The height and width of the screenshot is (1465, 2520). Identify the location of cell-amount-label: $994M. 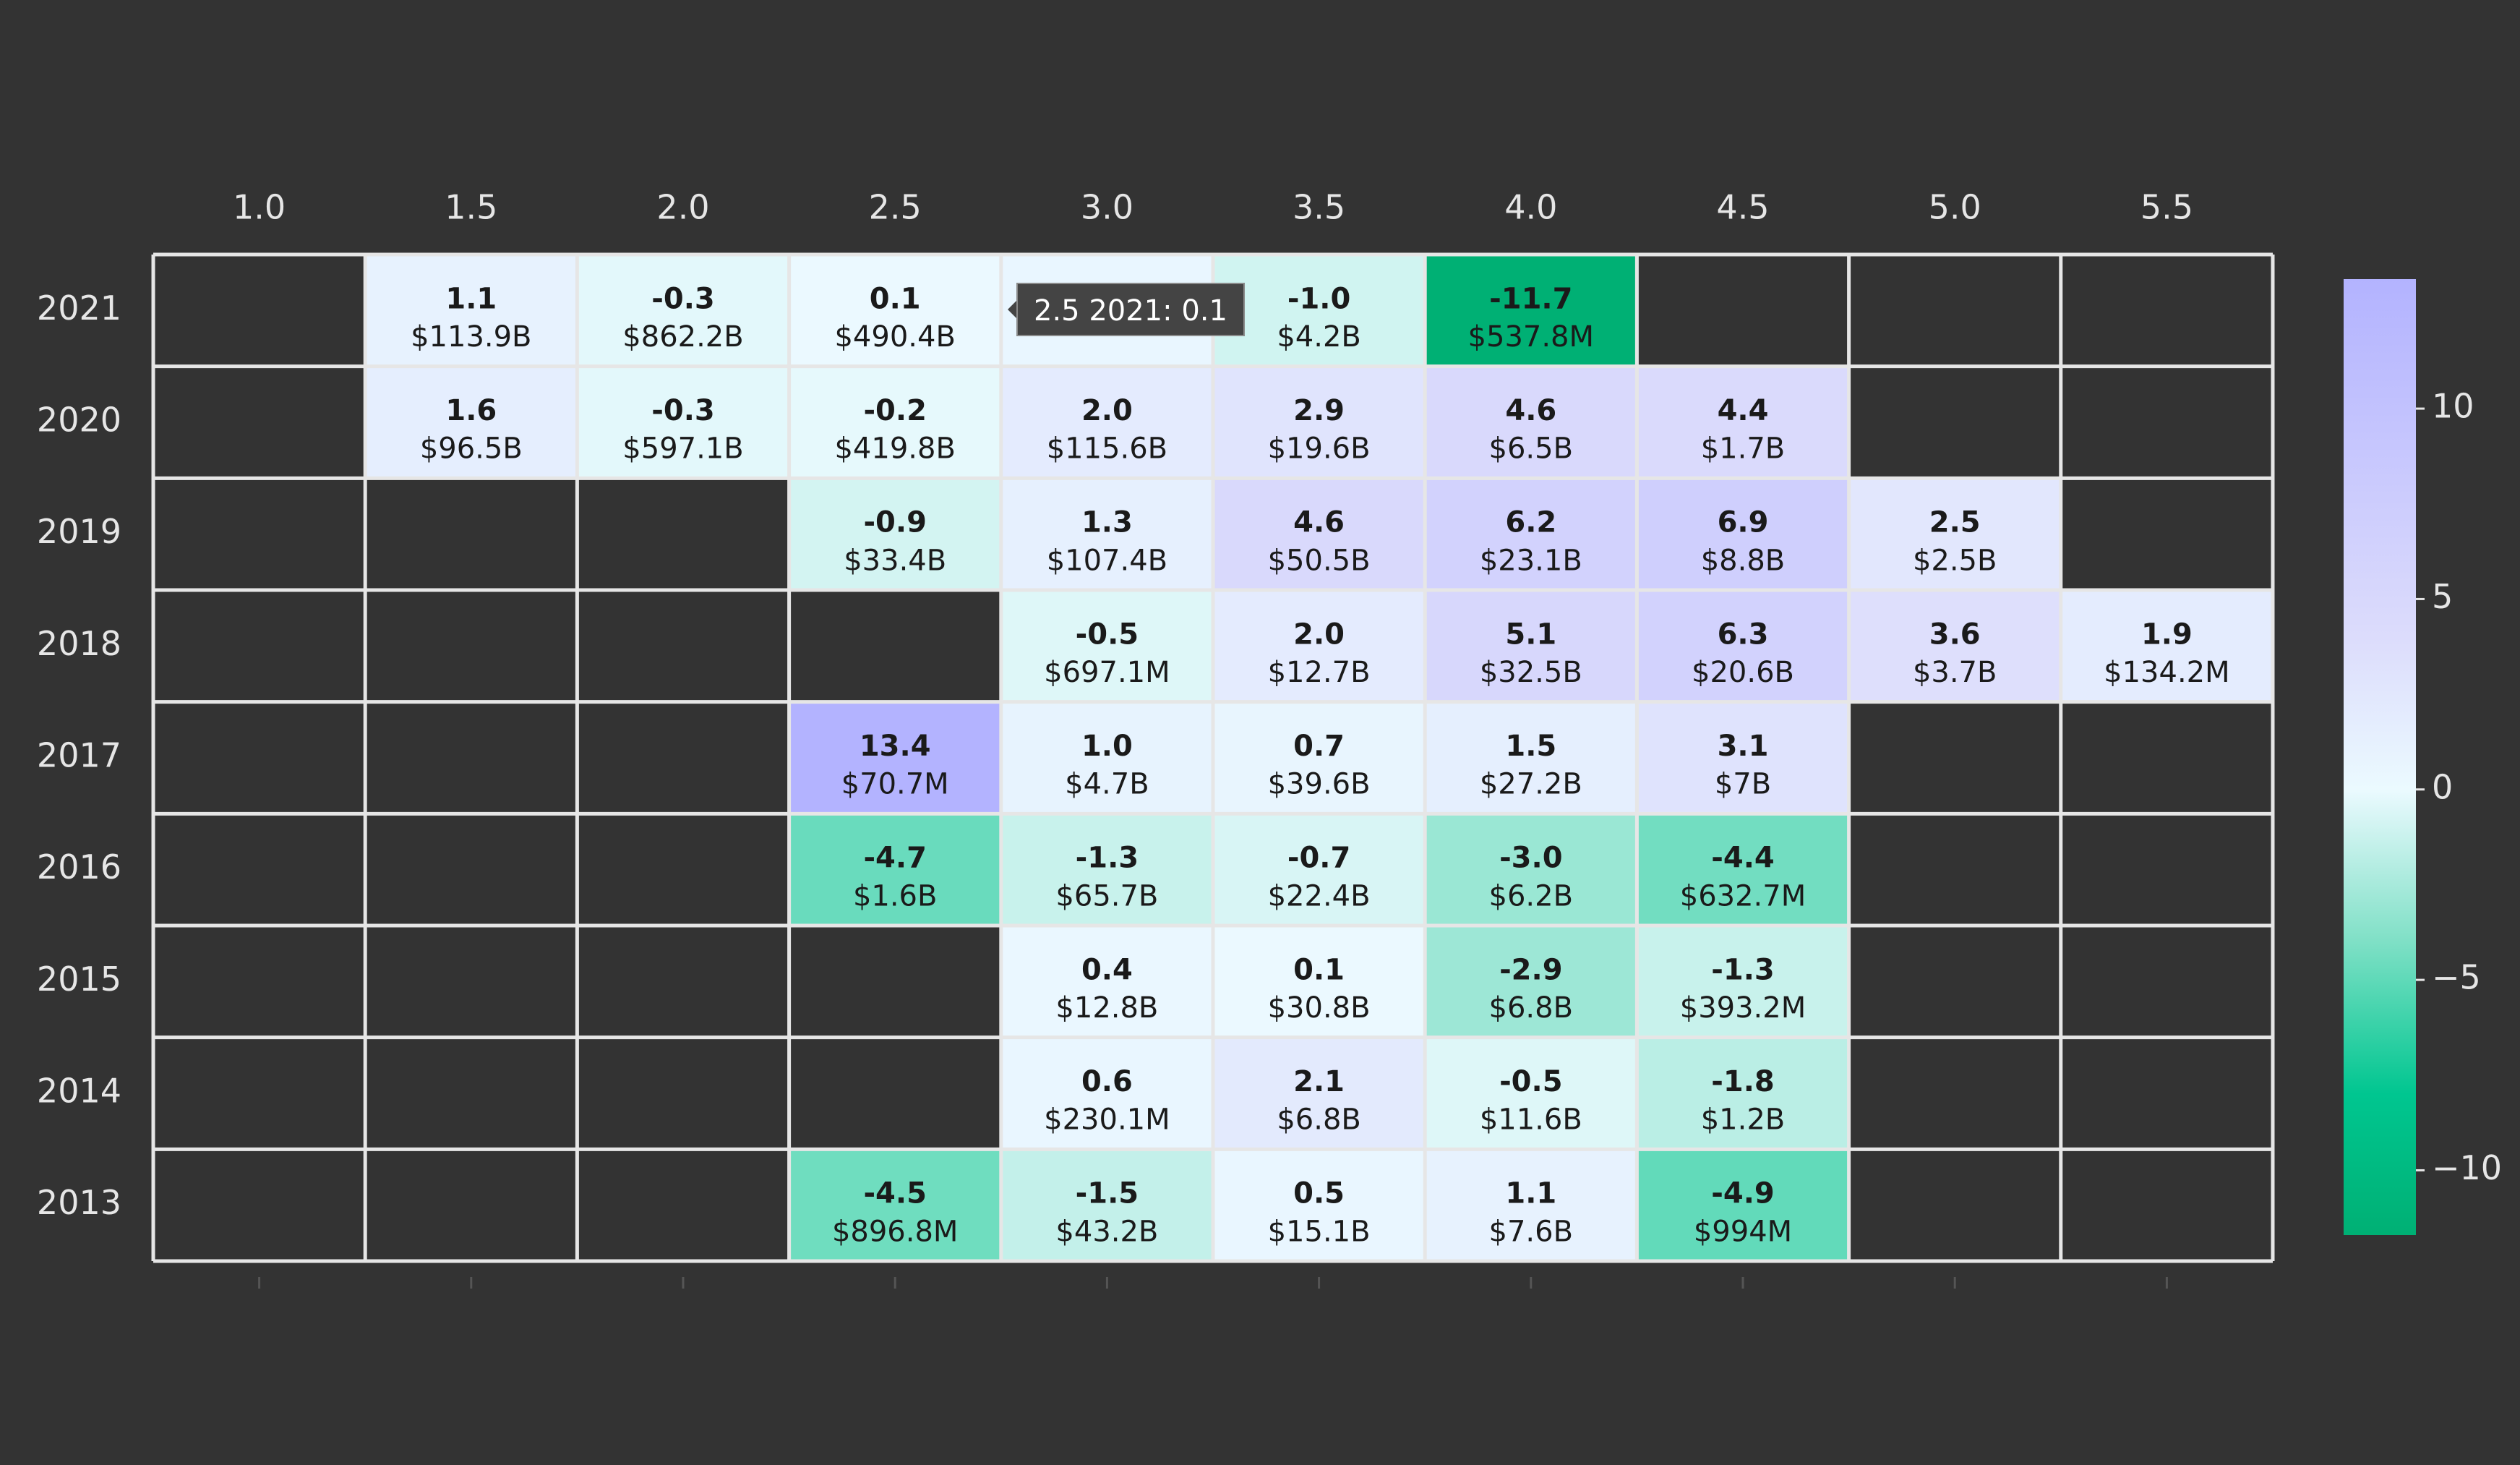
(1743, 1231).